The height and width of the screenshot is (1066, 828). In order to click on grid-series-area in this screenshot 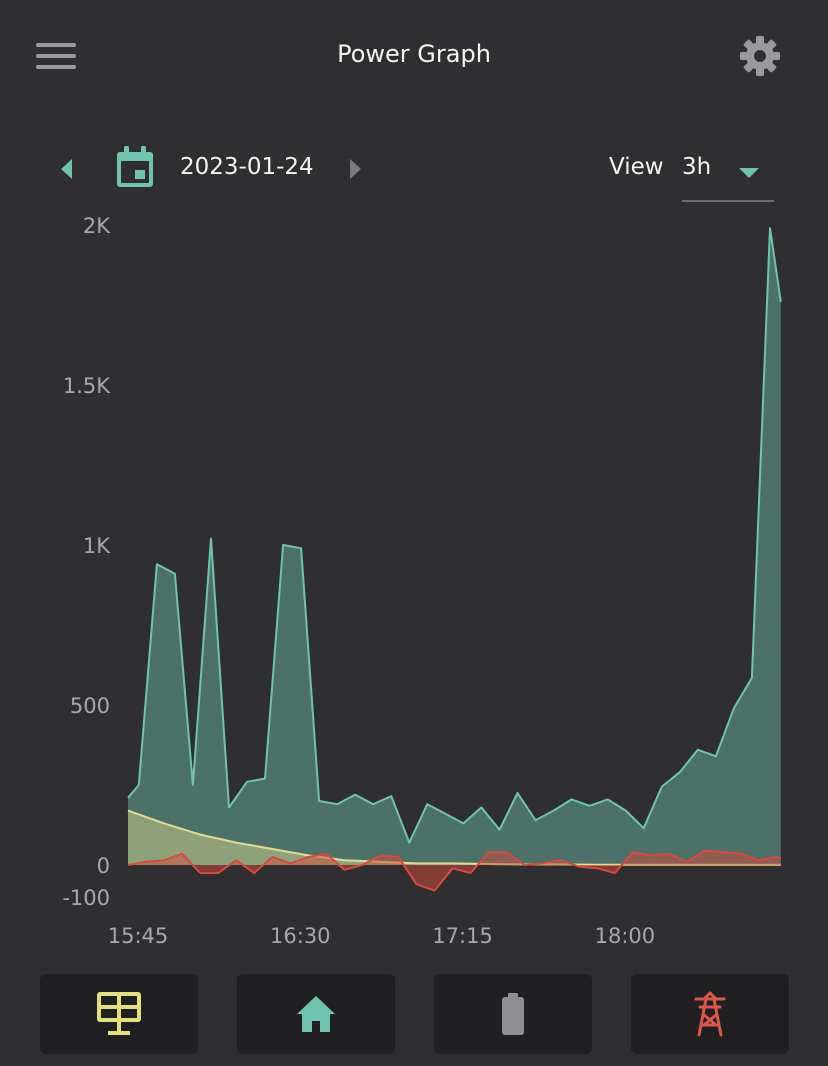, I will do `click(454, 870)`.